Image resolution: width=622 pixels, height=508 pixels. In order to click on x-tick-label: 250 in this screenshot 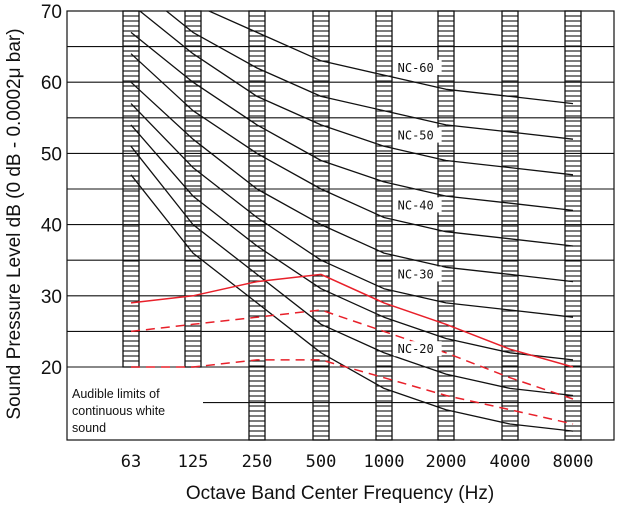, I will do `click(257, 462)`.